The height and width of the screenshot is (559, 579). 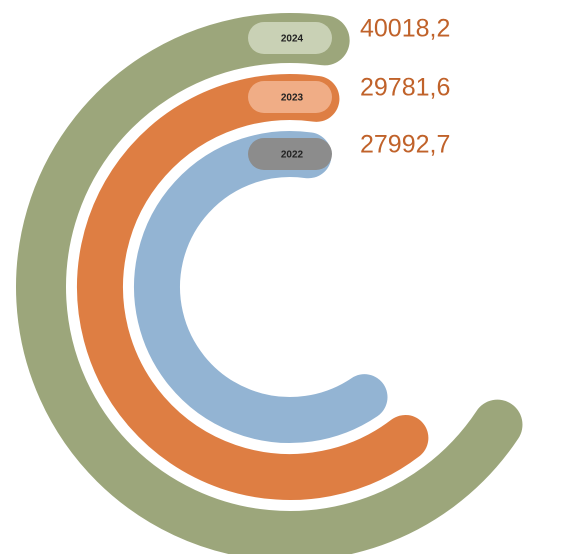 I want to click on year-label: 2024, so click(x=292, y=39).